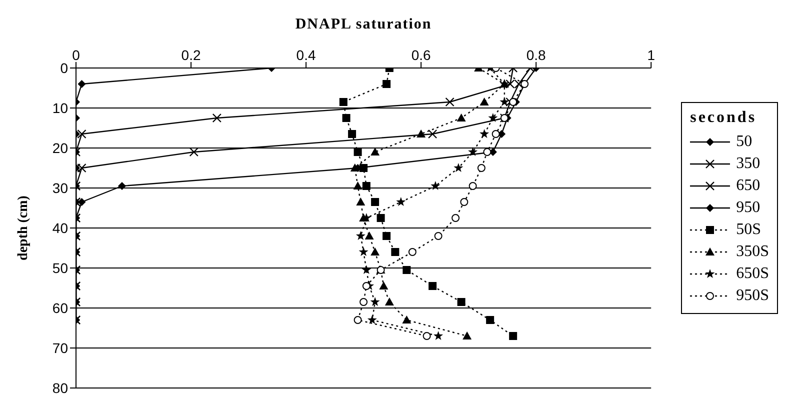 The image size is (796, 418). I want to click on y-tick-label: 40, so click(60, 228).